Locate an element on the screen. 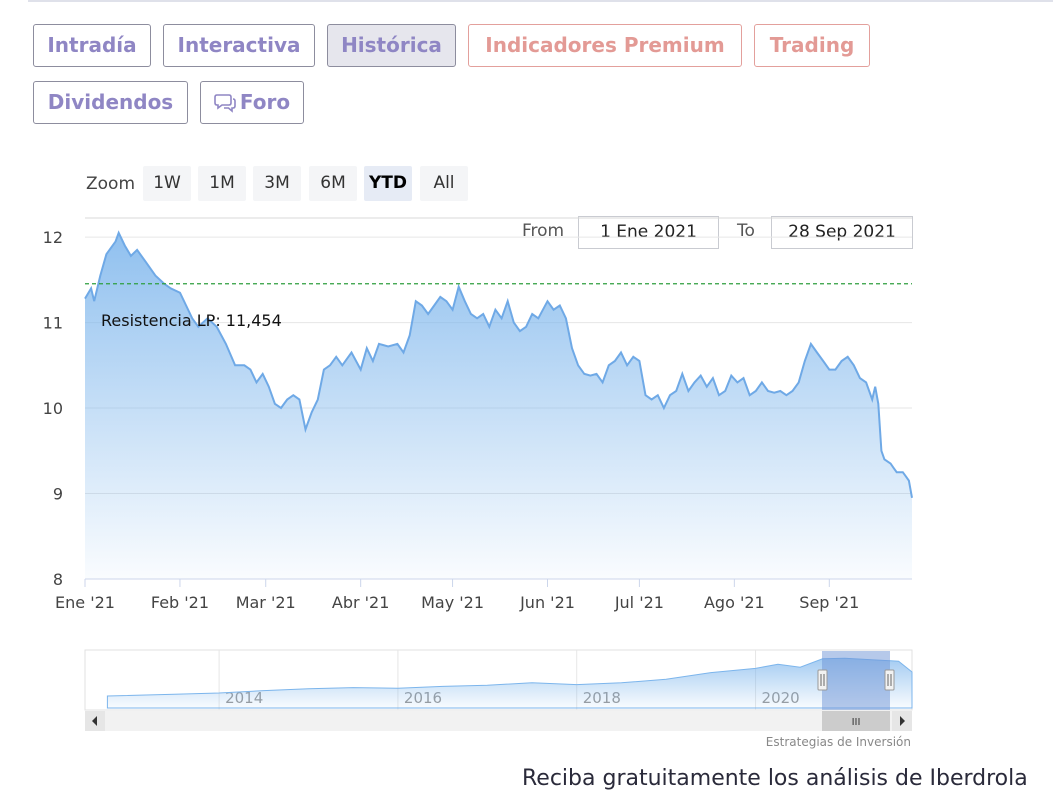 This screenshot has width=1053, height=808. zoom-1m-button: 1M is located at coordinates (222, 183).